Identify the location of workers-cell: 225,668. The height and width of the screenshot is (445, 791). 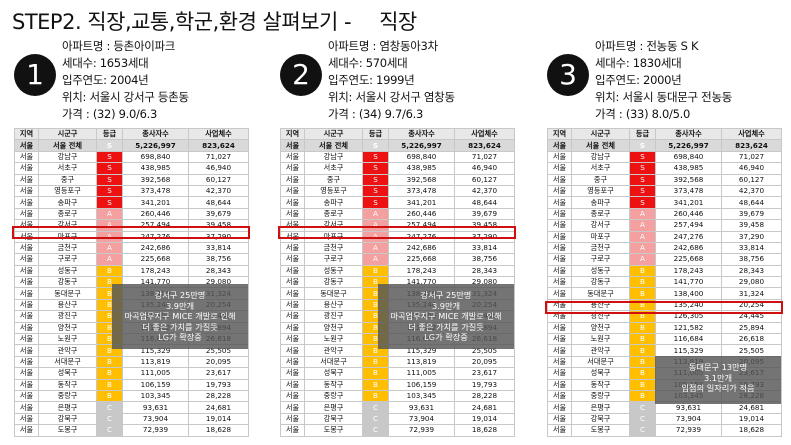
(688, 259).